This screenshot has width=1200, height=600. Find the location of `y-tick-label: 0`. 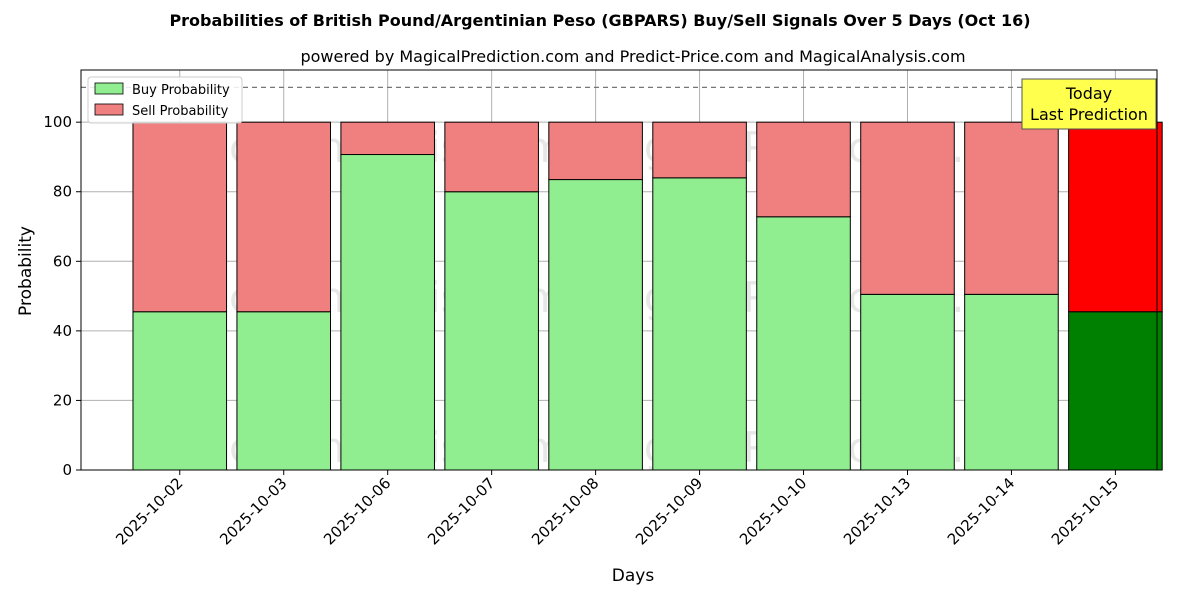

y-tick-label: 0 is located at coordinates (67, 470).